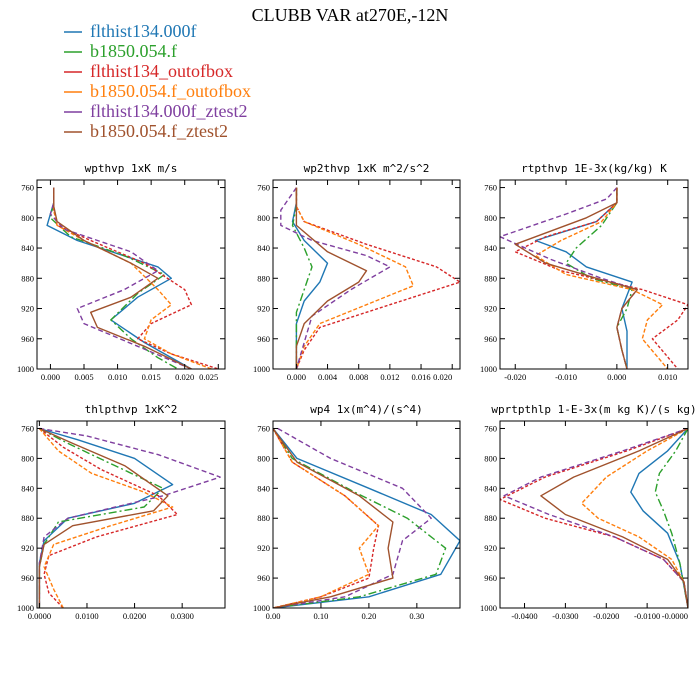 The image size is (700, 700). I want to click on panel-title: wp2thvp 1xK m^2/s^2, so click(367, 168).